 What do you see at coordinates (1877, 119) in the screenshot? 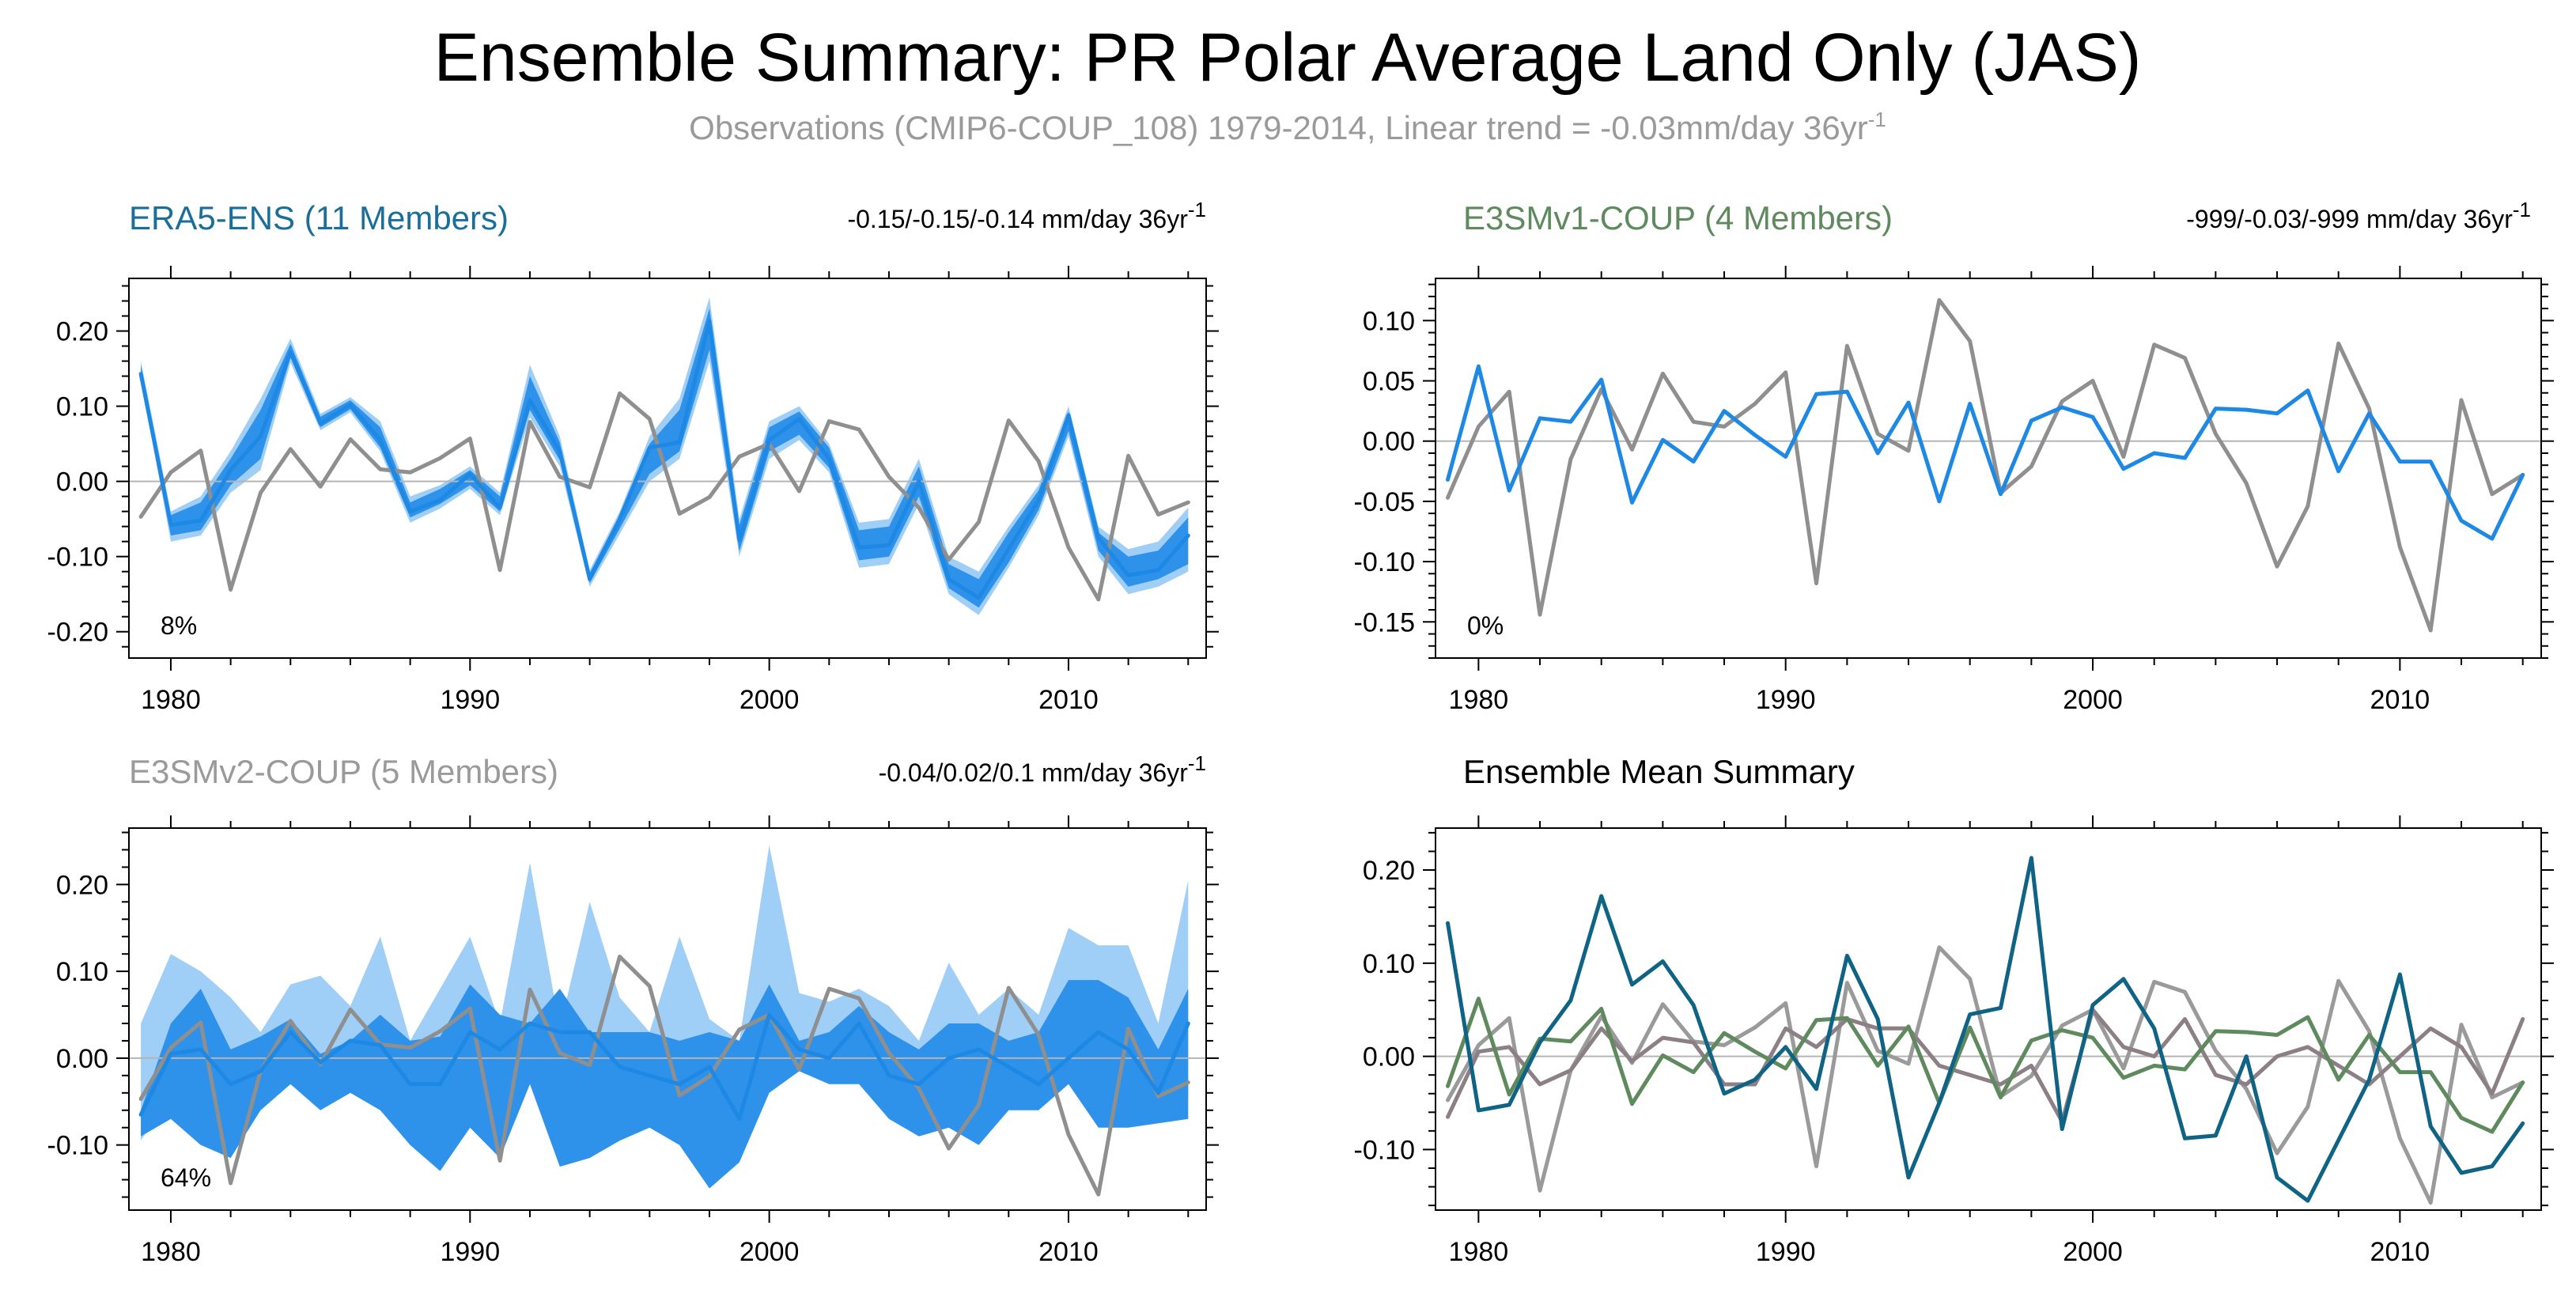
I see `figure-subtitle-sup: -1` at bounding box center [1877, 119].